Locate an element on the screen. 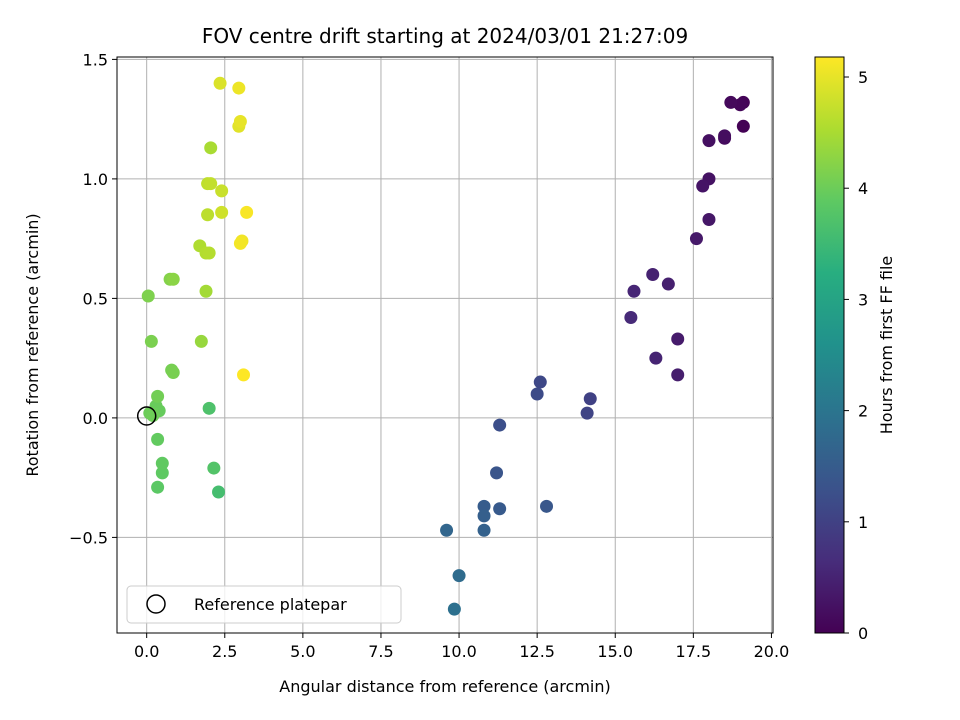  reference-marker is located at coordinates (146, 416).